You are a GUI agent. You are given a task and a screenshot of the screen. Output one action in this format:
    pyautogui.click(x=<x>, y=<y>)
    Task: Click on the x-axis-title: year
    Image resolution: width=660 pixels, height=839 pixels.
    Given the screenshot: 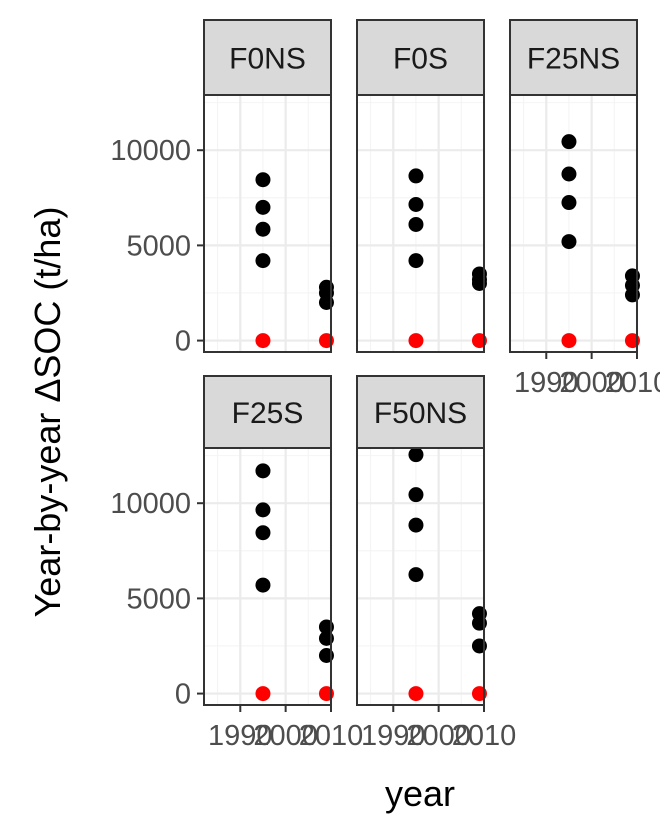 What is the action you would take?
    pyautogui.click(x=420, y=793)
    